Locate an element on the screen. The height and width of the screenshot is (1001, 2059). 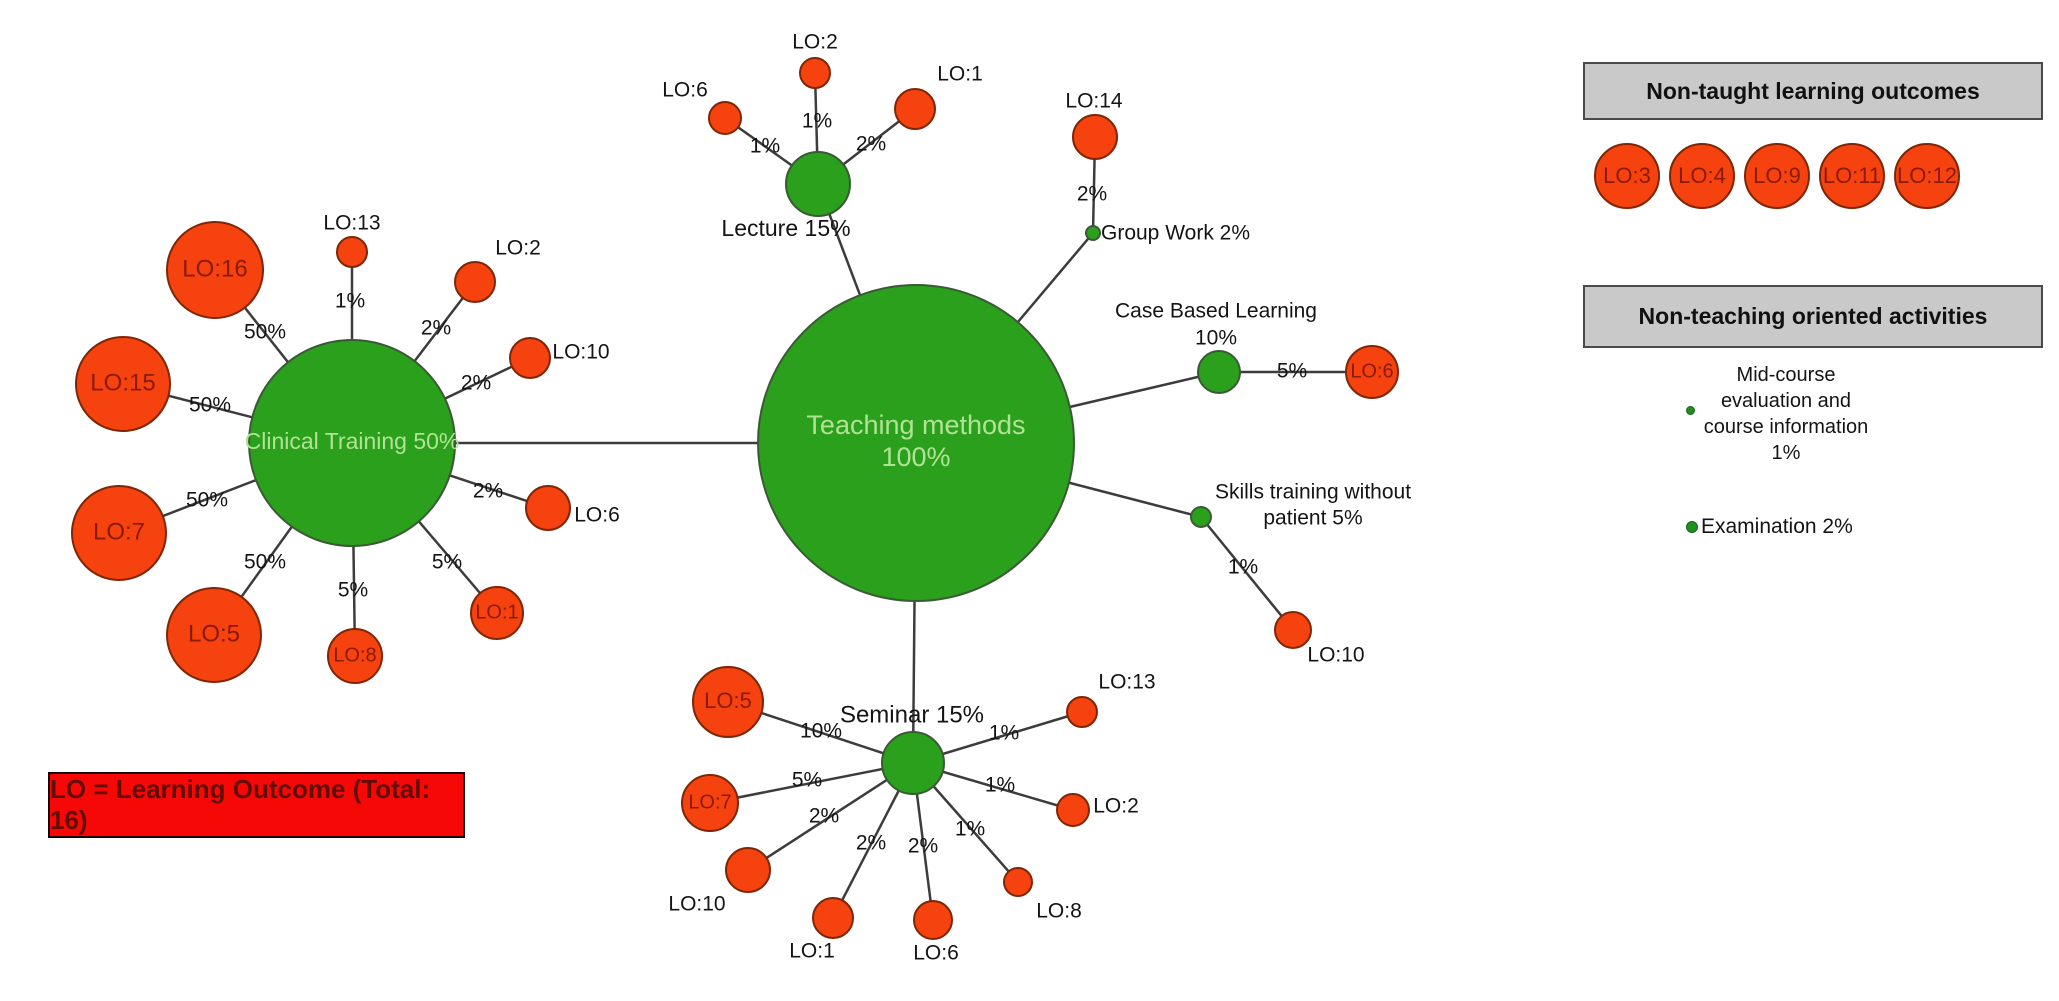
mid-course-line: evaluation and is located at coordinates (1786, 401).